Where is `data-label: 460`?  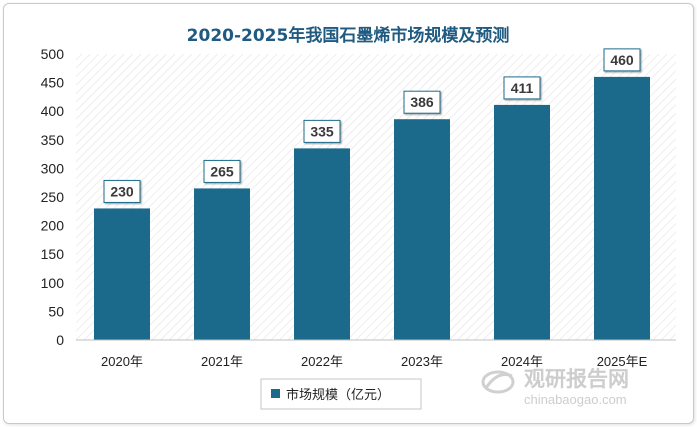
data-label: 460 is located at coordinates (622, 60).